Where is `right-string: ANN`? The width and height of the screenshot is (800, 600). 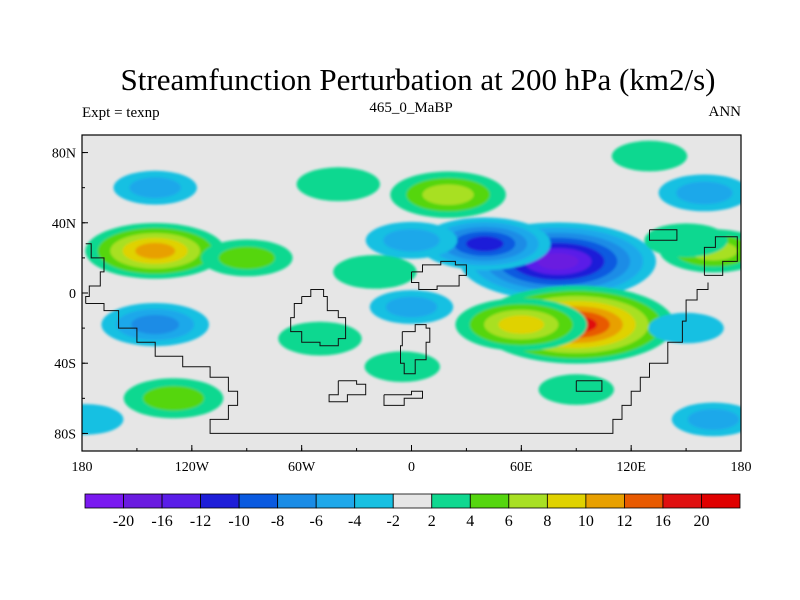 right-string: ANN is located at coordinates (725, 112).